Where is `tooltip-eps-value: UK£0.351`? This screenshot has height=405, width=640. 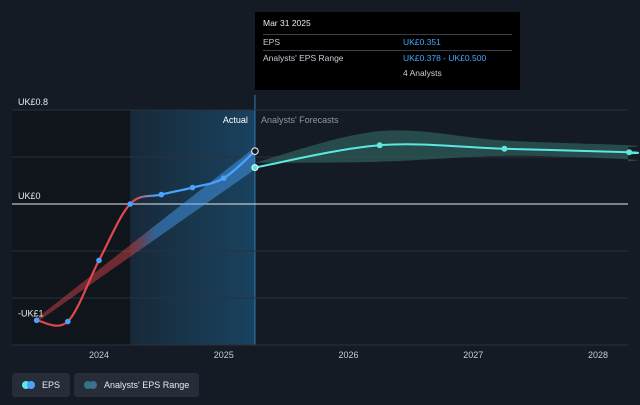 tooltip-eps-value: UK£0.351 is located at coordinates (422, 42).